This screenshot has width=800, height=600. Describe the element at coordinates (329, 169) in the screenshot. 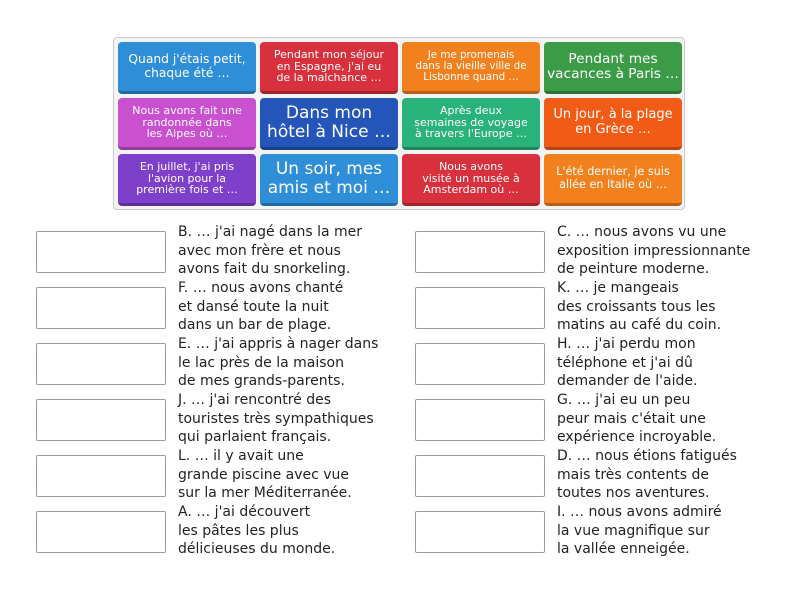

I see `tile-text: Un soir, mes` at that location.